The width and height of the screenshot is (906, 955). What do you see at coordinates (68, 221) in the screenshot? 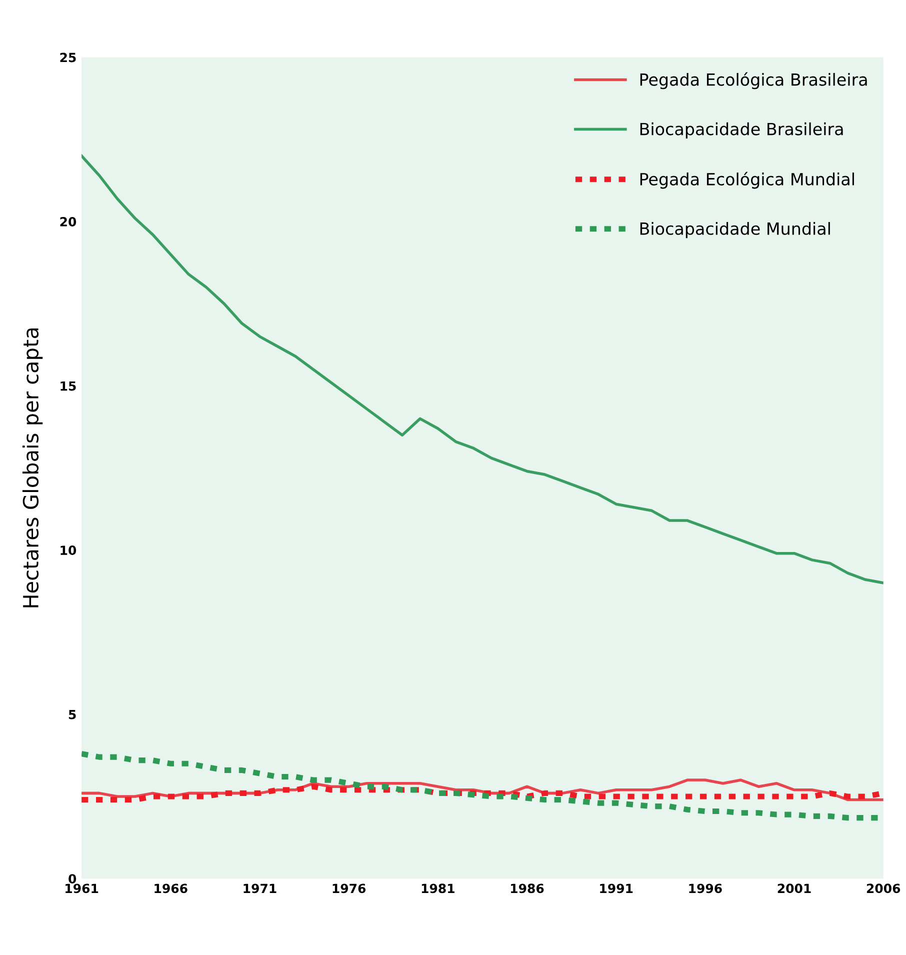
I see `y-tick-label: 20` at bounding box center [68, 221].